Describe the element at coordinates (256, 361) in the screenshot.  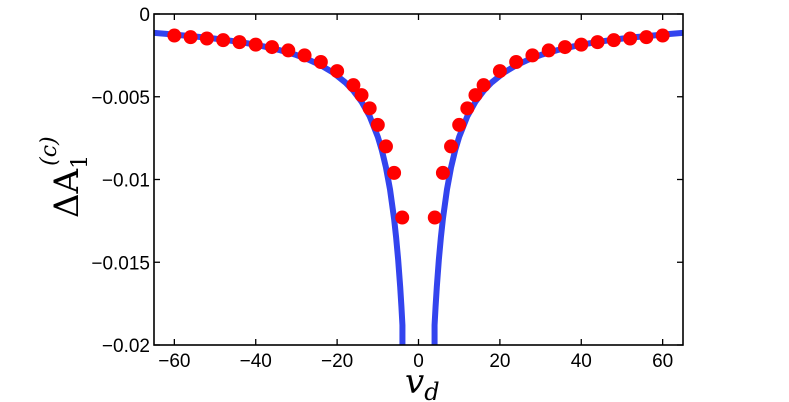
I see `x-tick-label: −40` at that location.